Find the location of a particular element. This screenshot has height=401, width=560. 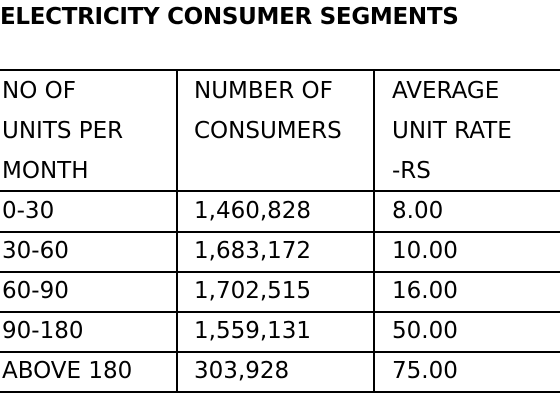

header-line: NUMBER OF is located at coordinates (263, 91).